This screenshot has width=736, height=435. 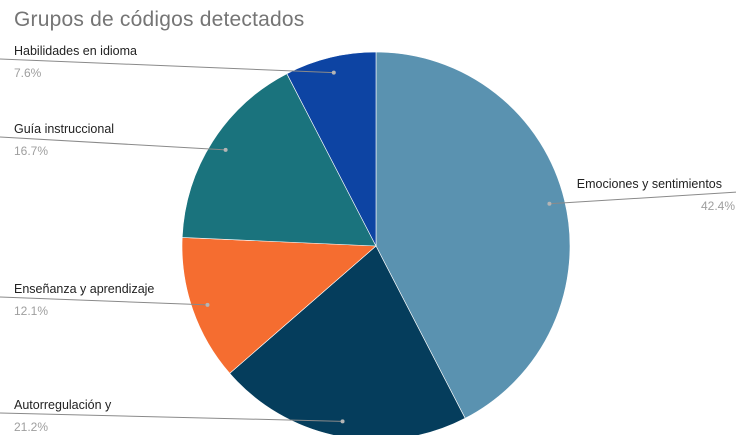 What do you see at coordinates (84, 289) in the screenshot?
I see `slice-label-ensenanza-y-aprendizaje: Enseñanza y aprendizaje` at bounding box center [84, 289].